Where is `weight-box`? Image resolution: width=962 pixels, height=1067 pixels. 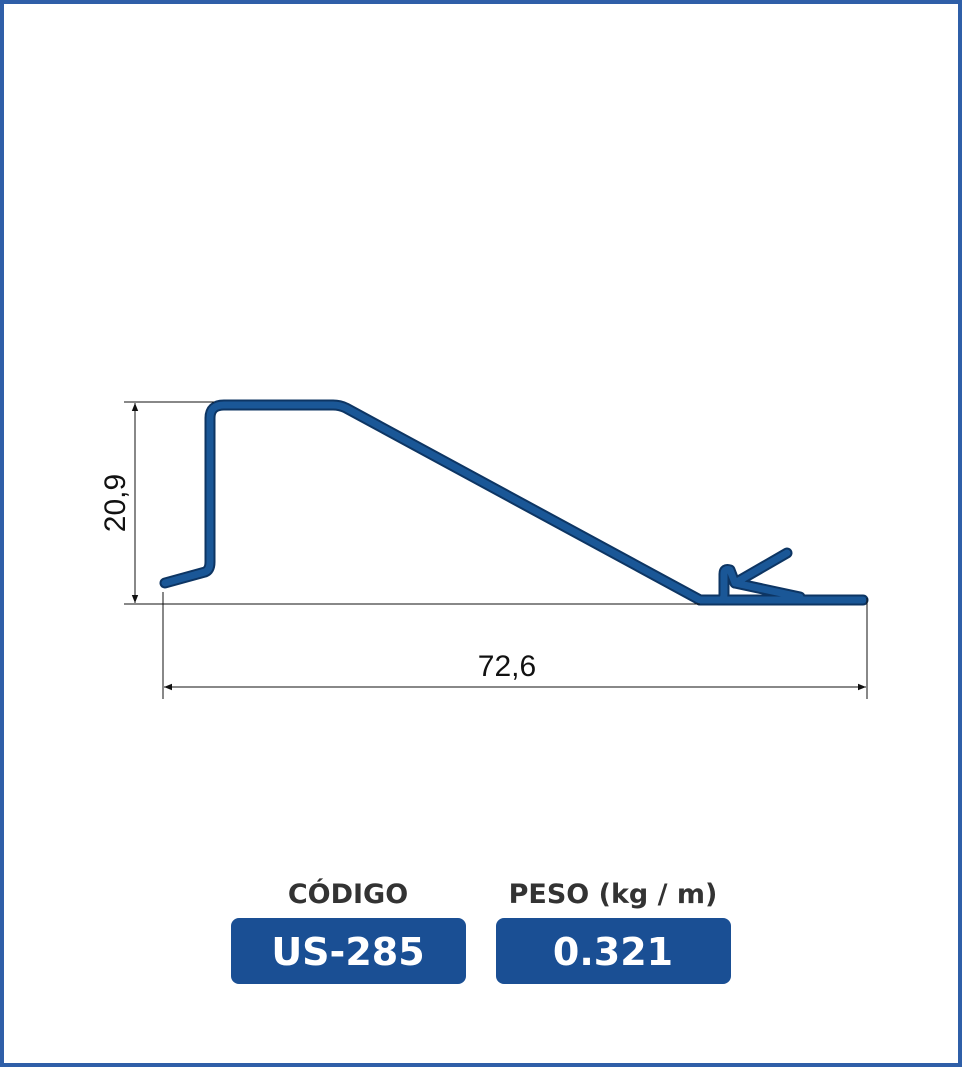 weight-box is located at coordinates (613, 951).